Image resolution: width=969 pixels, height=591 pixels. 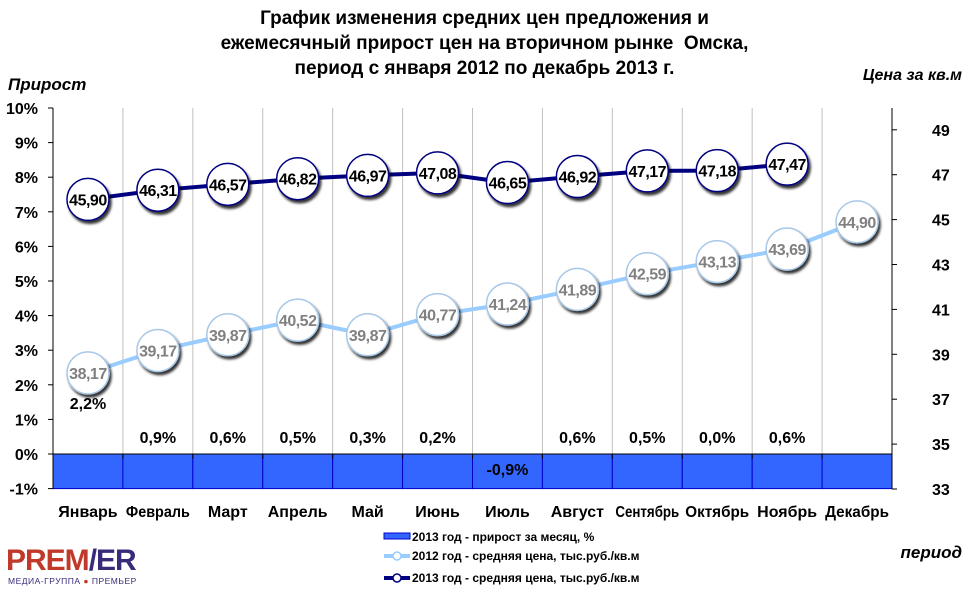 What do you see at coordinates (397, 536) in the screenshot?
I see `legend-swatch-bar` at bounding box center [397, 536].